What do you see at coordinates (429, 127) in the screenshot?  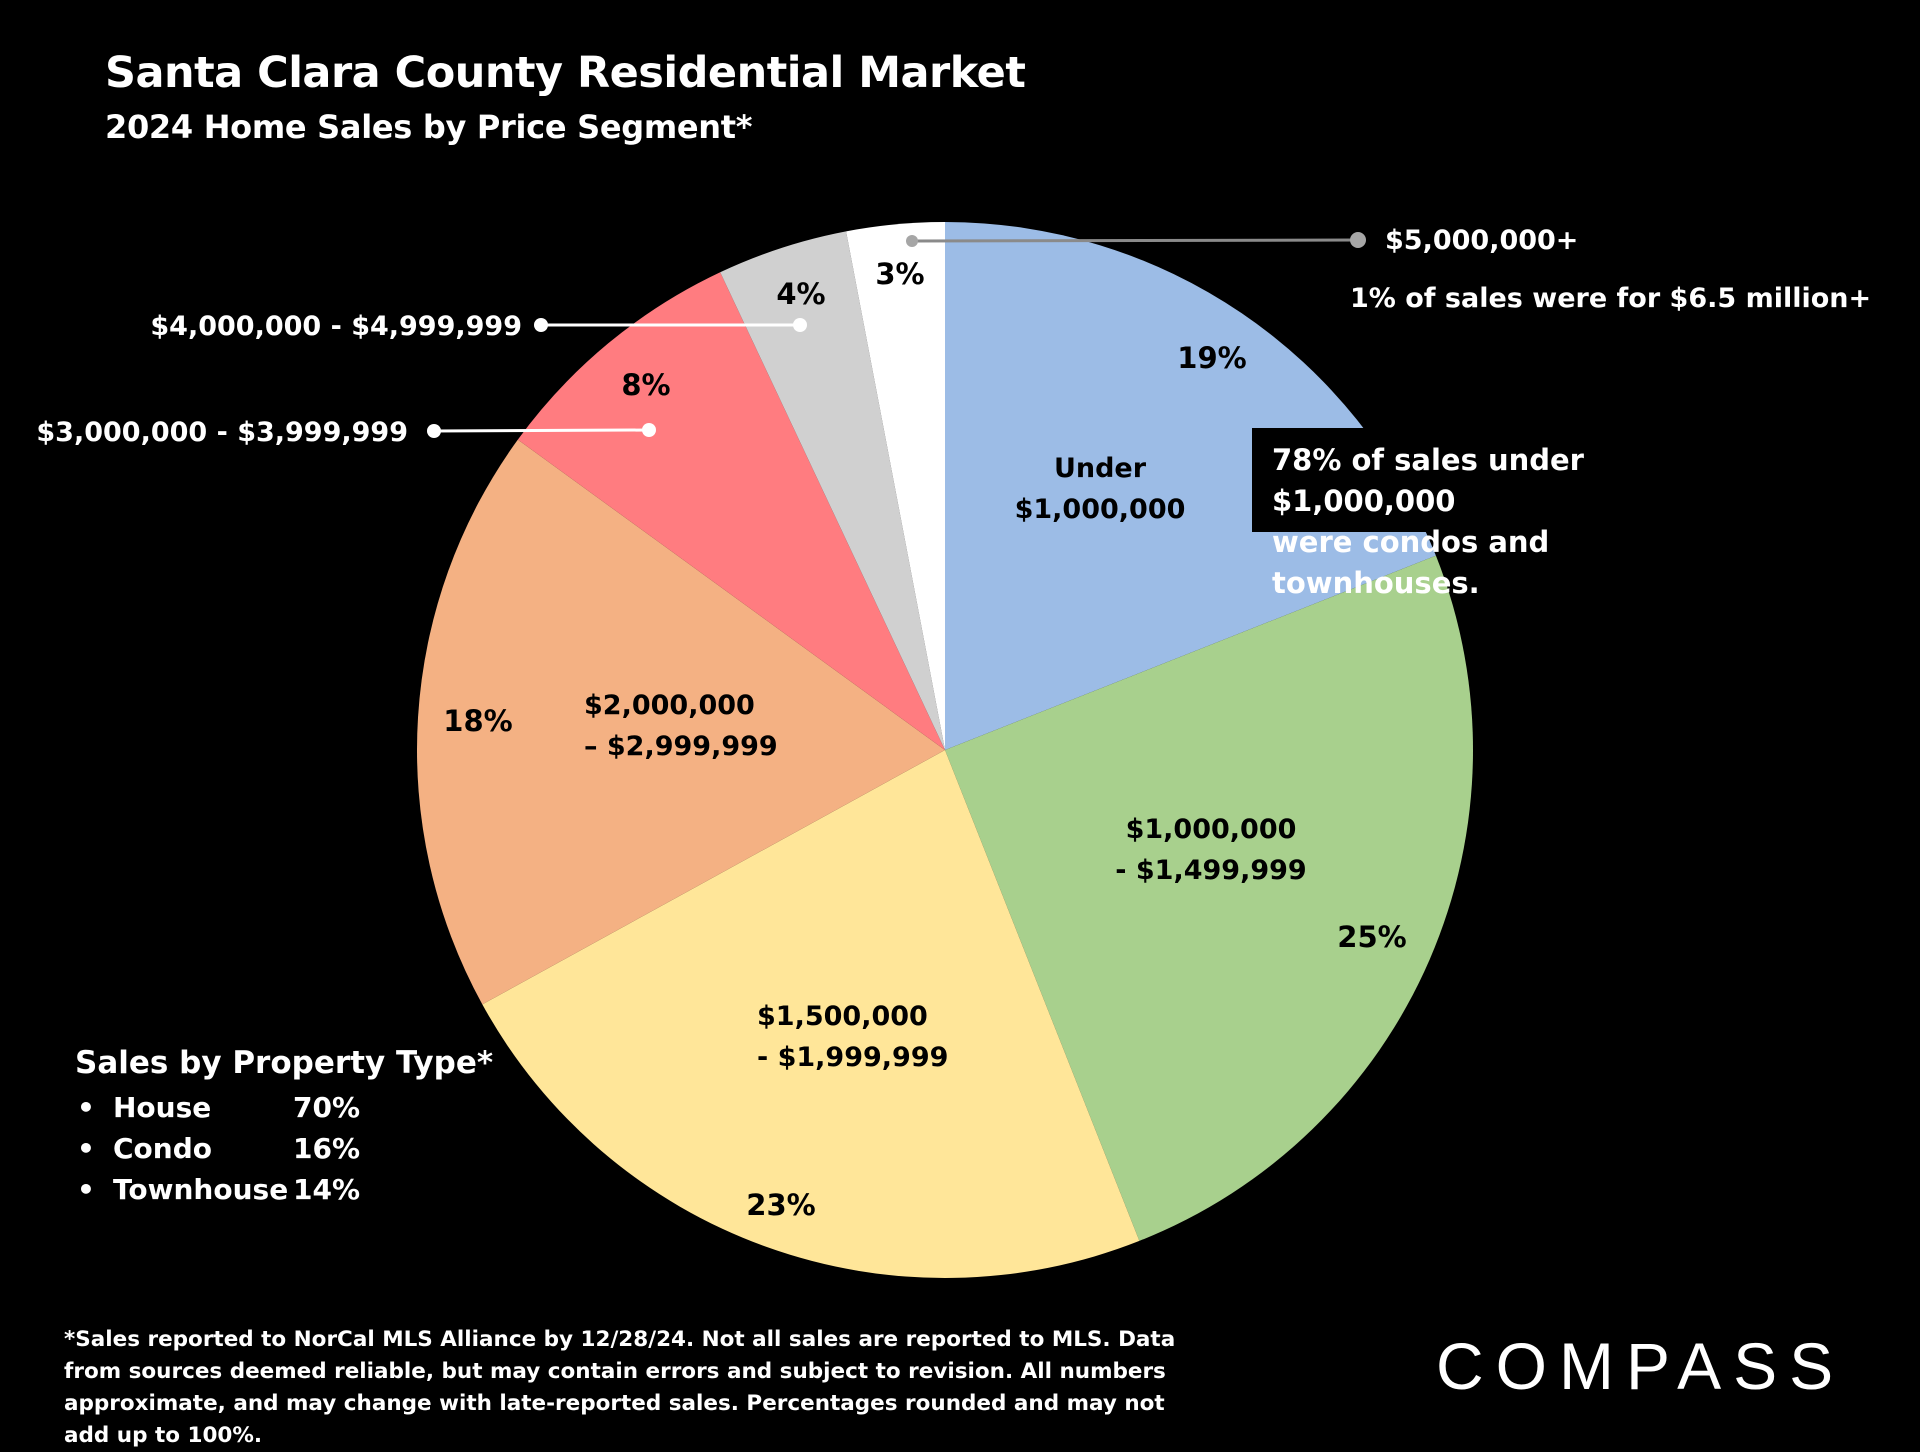 I see `chart-subtitle: 2024 Home Sales by Price Segment*` at bounding box center [429, 127].